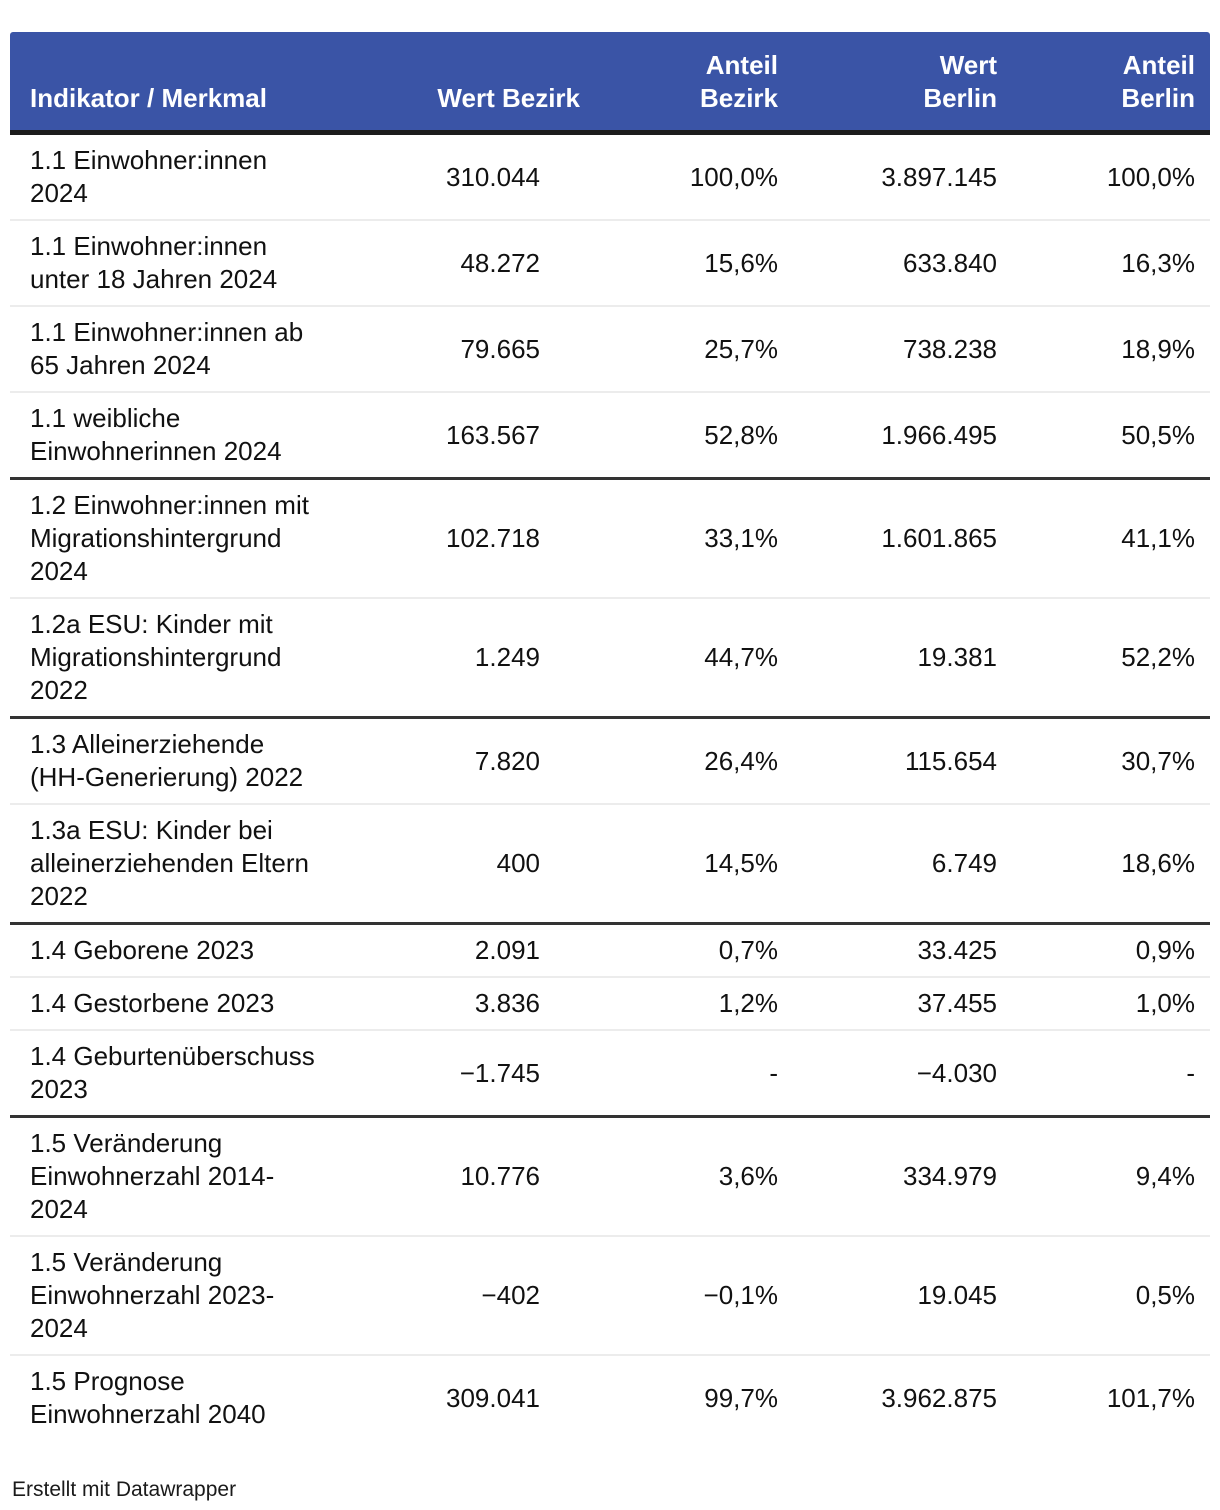 The height and width of the screenshot is (1510, 1220). Describe the element at coordinates (170, 1003) in the screenshot. I see `row-label: 1.4 Gestorbene 2023` at that location.